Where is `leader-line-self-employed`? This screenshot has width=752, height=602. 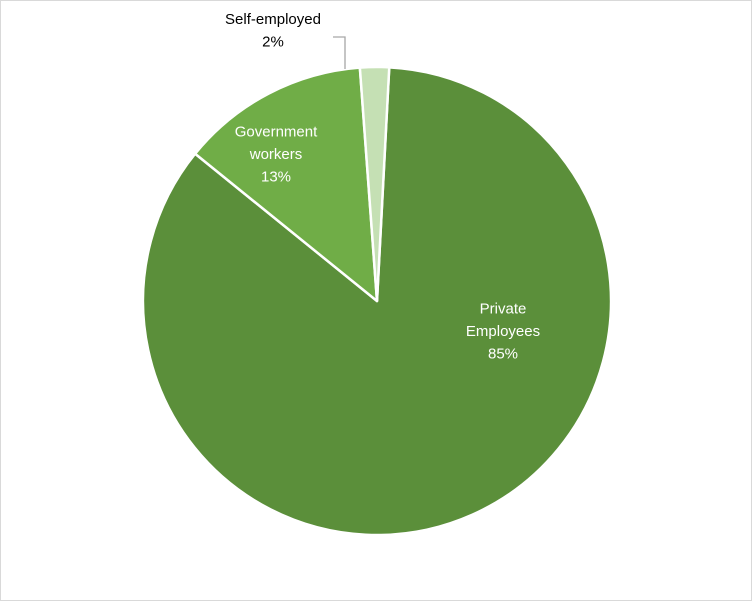 leader-line-self-employed is located at coordinates (339, 53).